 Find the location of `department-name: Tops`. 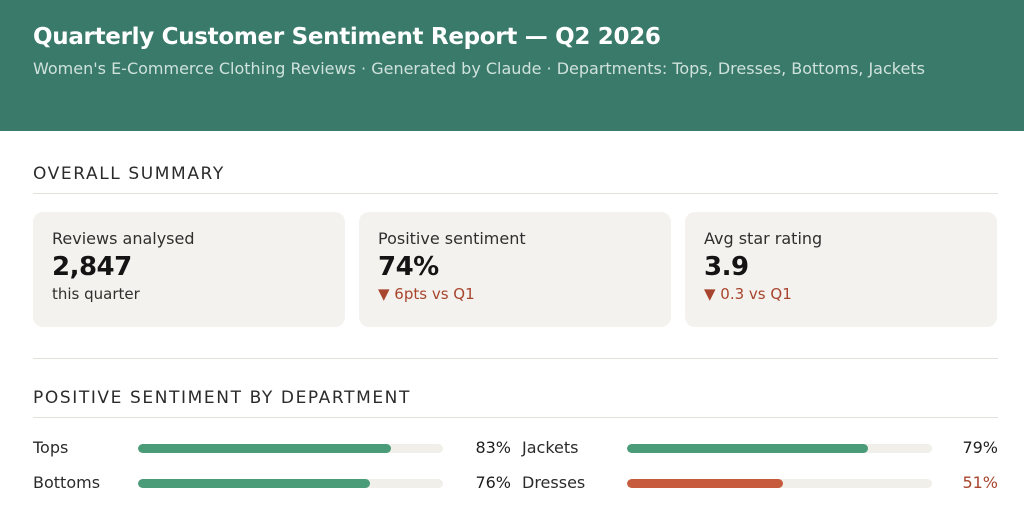

department-name: Tops is located at coordinates (51, 447).